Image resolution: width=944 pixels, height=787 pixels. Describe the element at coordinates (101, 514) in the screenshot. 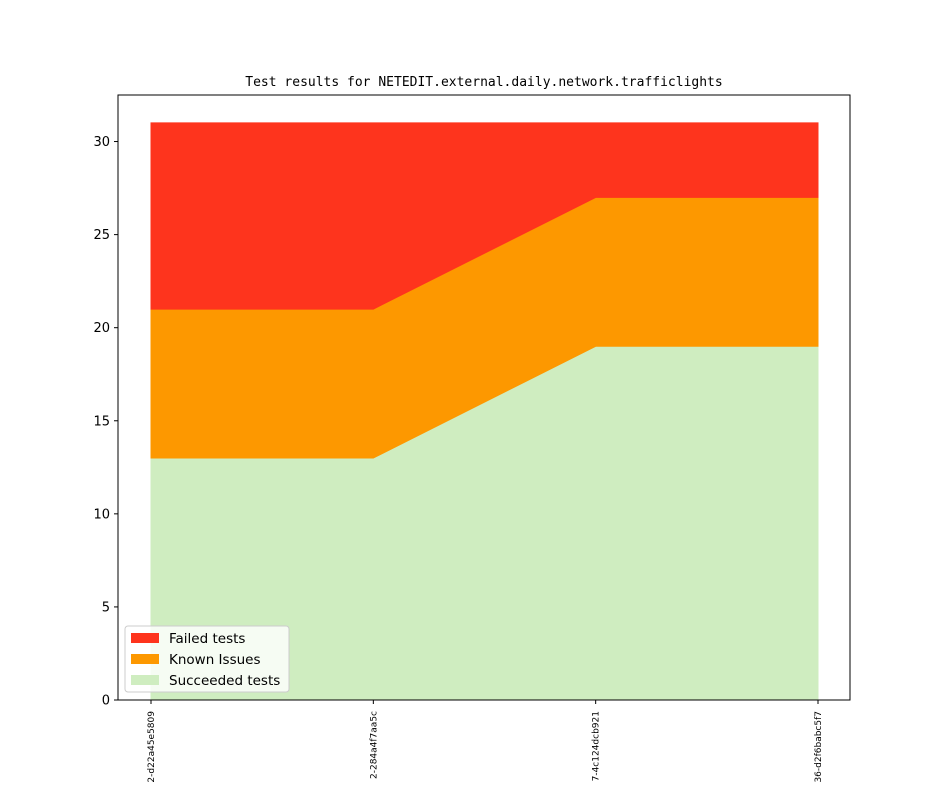

I see `y-tick-label: 10` at that location.